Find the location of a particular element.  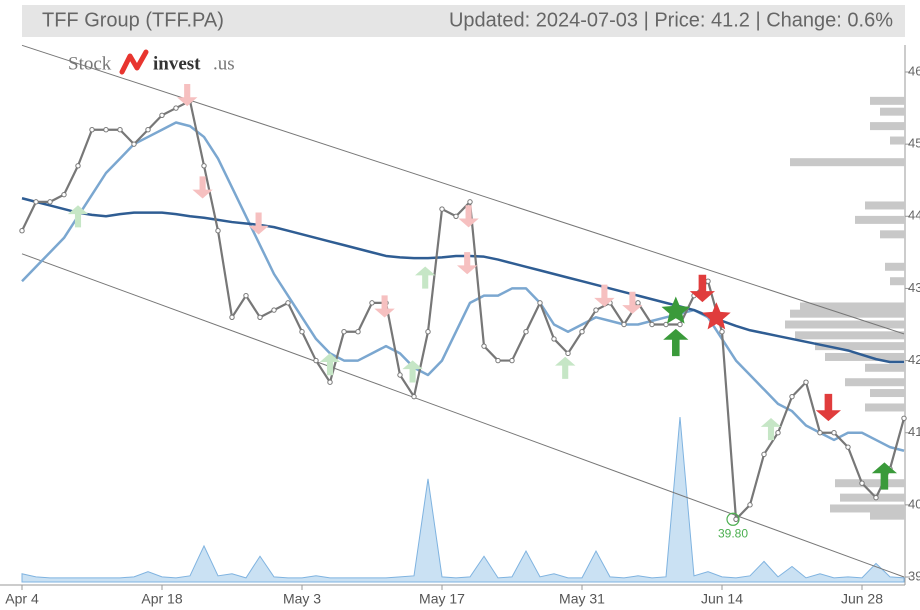

y-tick-label: 39 is located at coordinates (914, 575).